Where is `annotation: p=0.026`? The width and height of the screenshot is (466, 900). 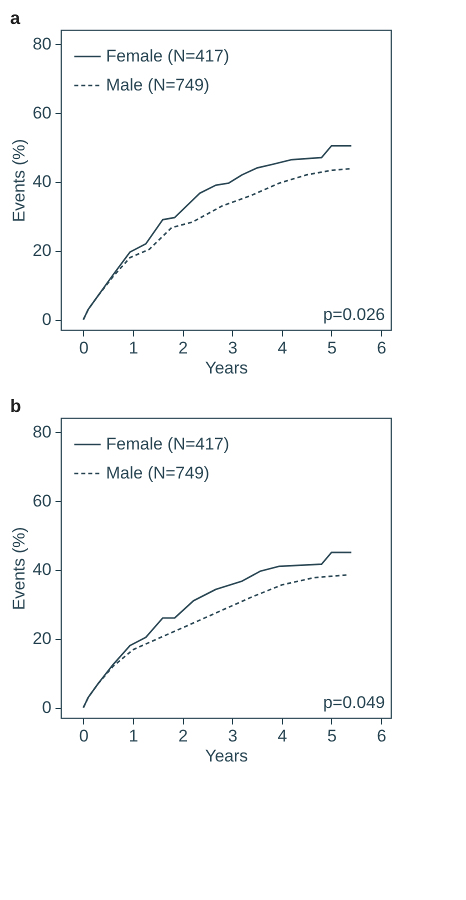
annotation: p=0.026 is located at coordinates (354, 314).